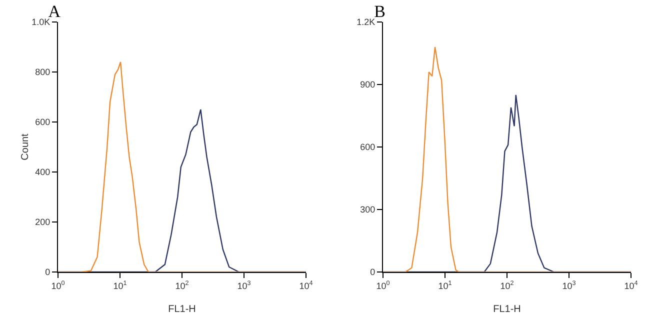 The image size is (650, 330). Describe the element at coordinates (366, 22) in the screenshot. I see `y-tick-label: 1.2K` at that location.